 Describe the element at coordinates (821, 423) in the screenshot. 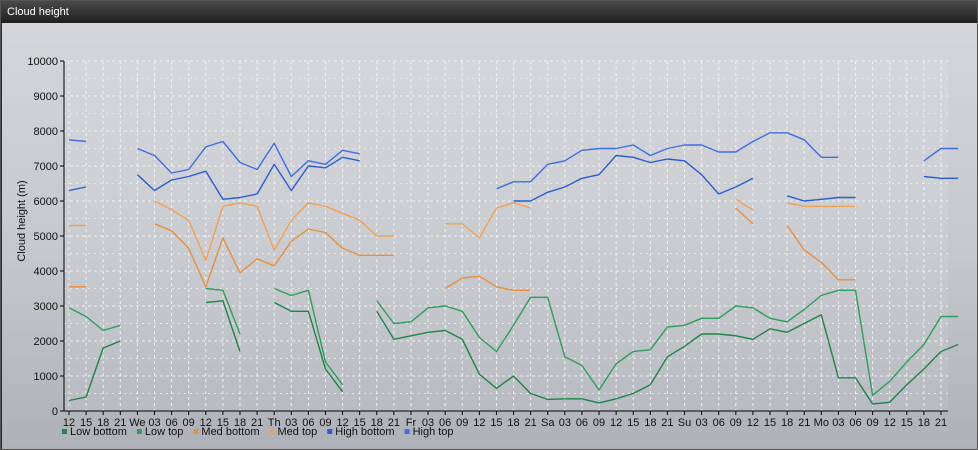

I see `x-tick-label: Mo` at that location.